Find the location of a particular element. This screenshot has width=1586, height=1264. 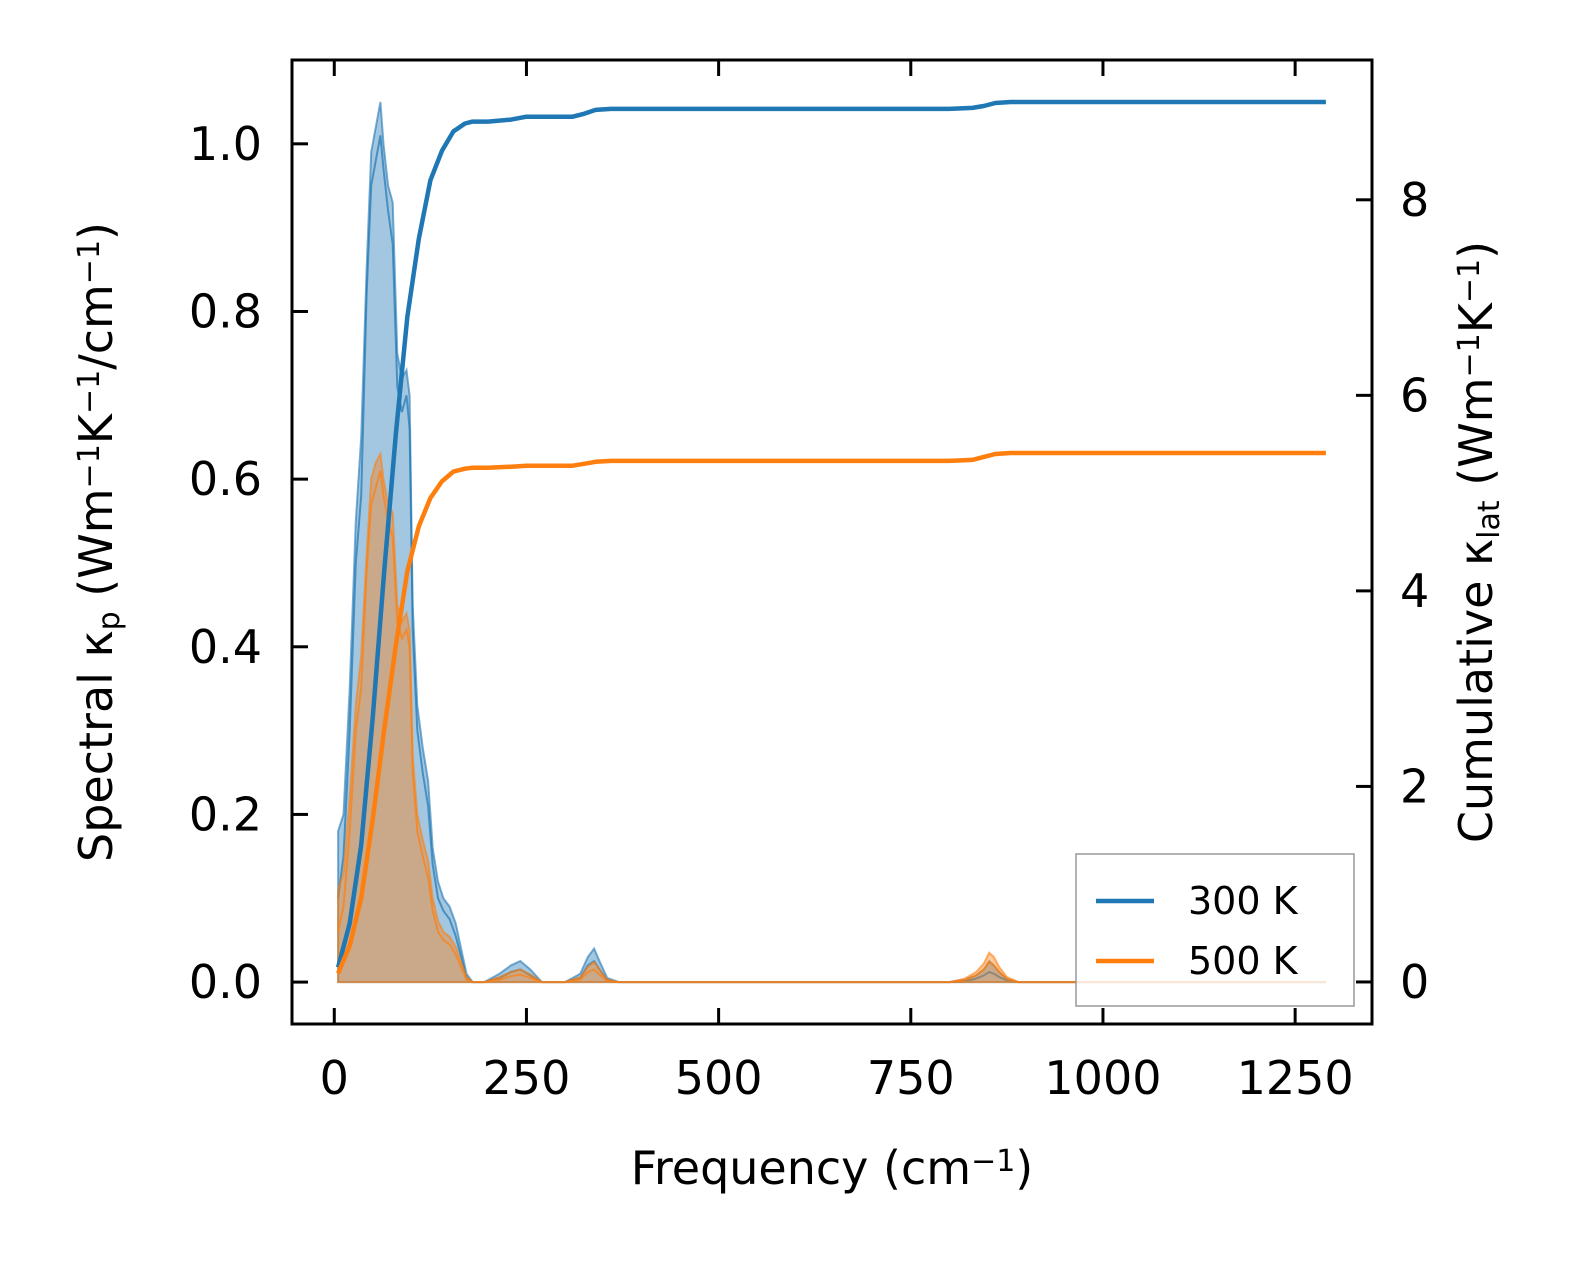

y-right-tick-label: 6 is located at coordinates (1414, 395).